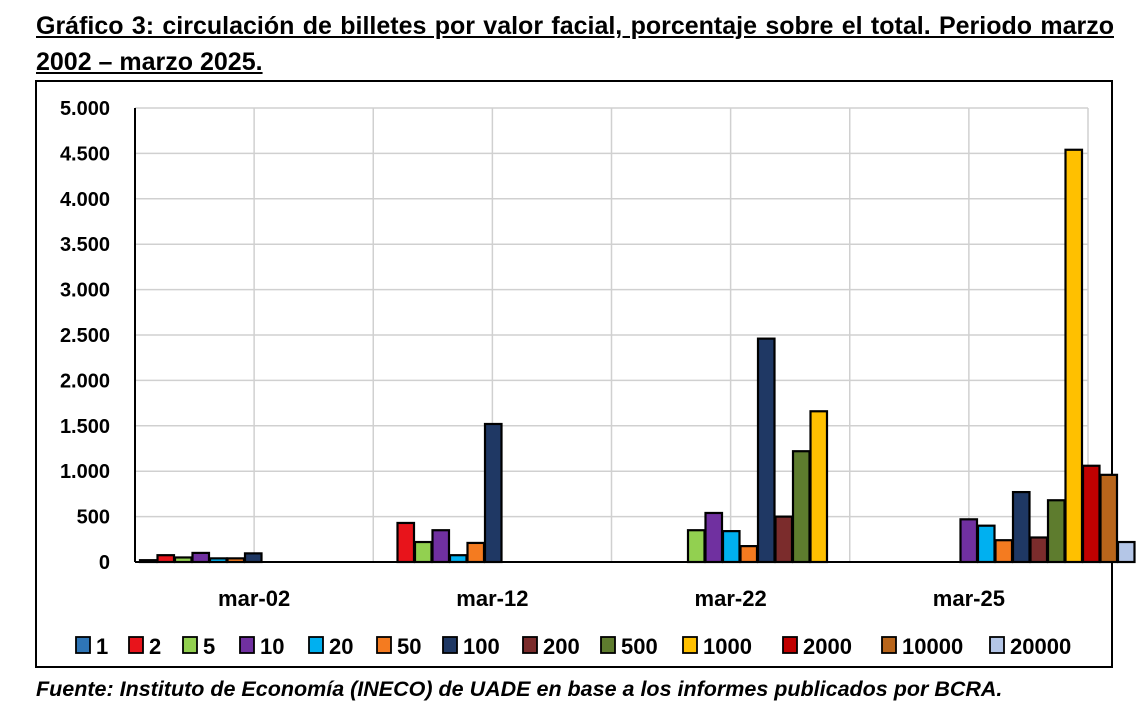 The width and height of the screenshot is (1148, 720). I want to click on legend-item-10: 10, so click(261, 646).